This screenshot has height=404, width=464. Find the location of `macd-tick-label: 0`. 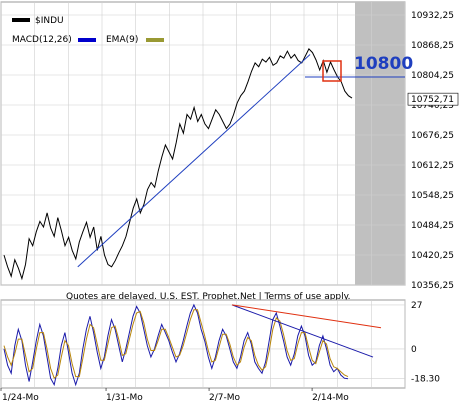

macd-tick-label: 0 is located at coordinates (414, 350).